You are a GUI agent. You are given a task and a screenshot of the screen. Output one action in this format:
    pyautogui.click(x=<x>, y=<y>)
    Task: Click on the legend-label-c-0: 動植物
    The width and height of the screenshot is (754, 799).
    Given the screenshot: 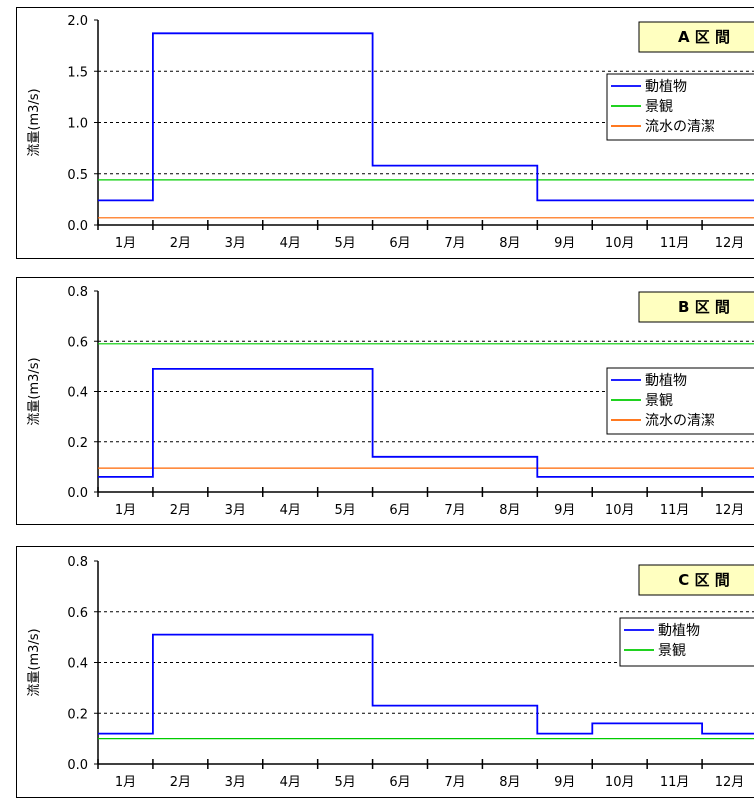 What is the action you would take?
    pyautogui.click(x=679, y=631)
    